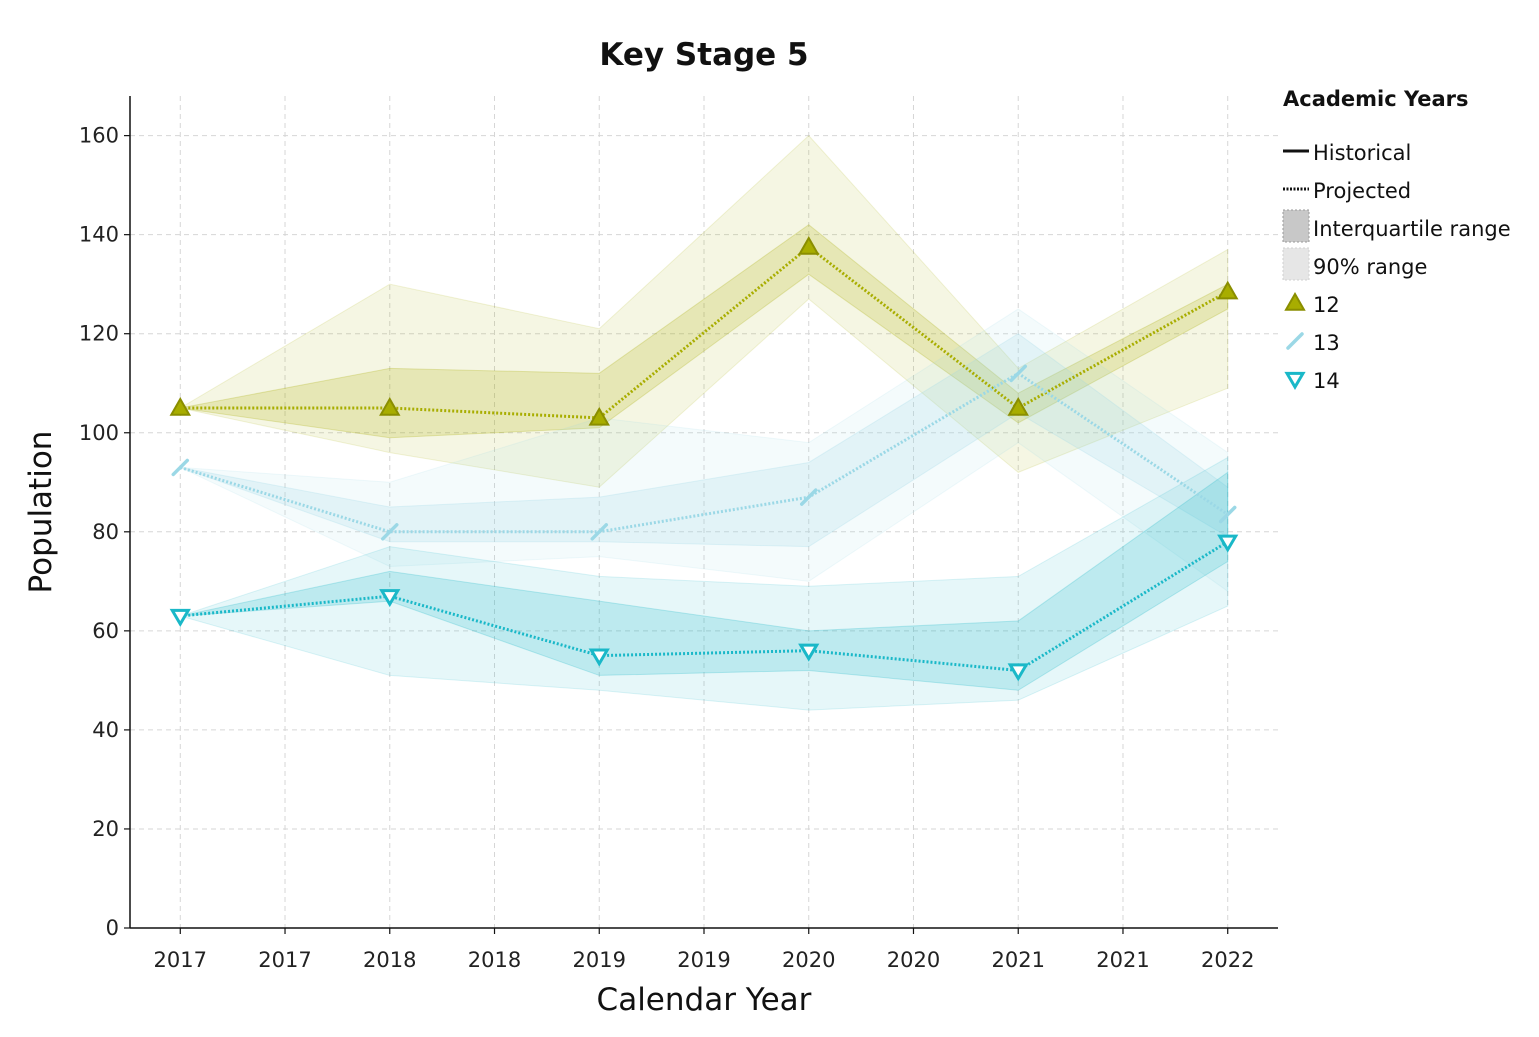 The height and width of the screenshot is (1037, 1539). What do you see at coordinates (704, 1000) in the screenshot?
I see `x-axis-title: Calendar Year` at bounding box center [704, 1000].